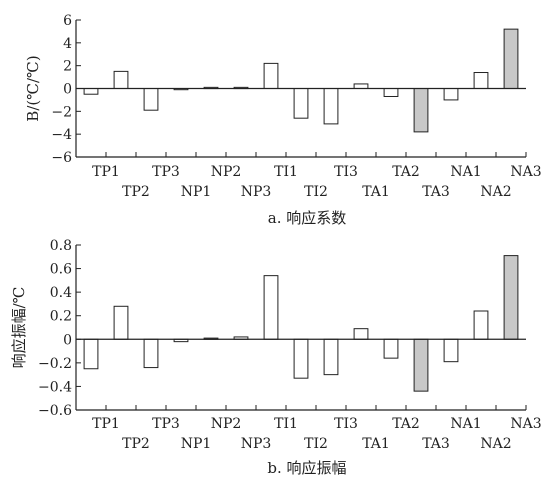 This screenshot has width=556, height=482. I want to click on y-axis-label: 响应振幅/℃, so click(19, 328).